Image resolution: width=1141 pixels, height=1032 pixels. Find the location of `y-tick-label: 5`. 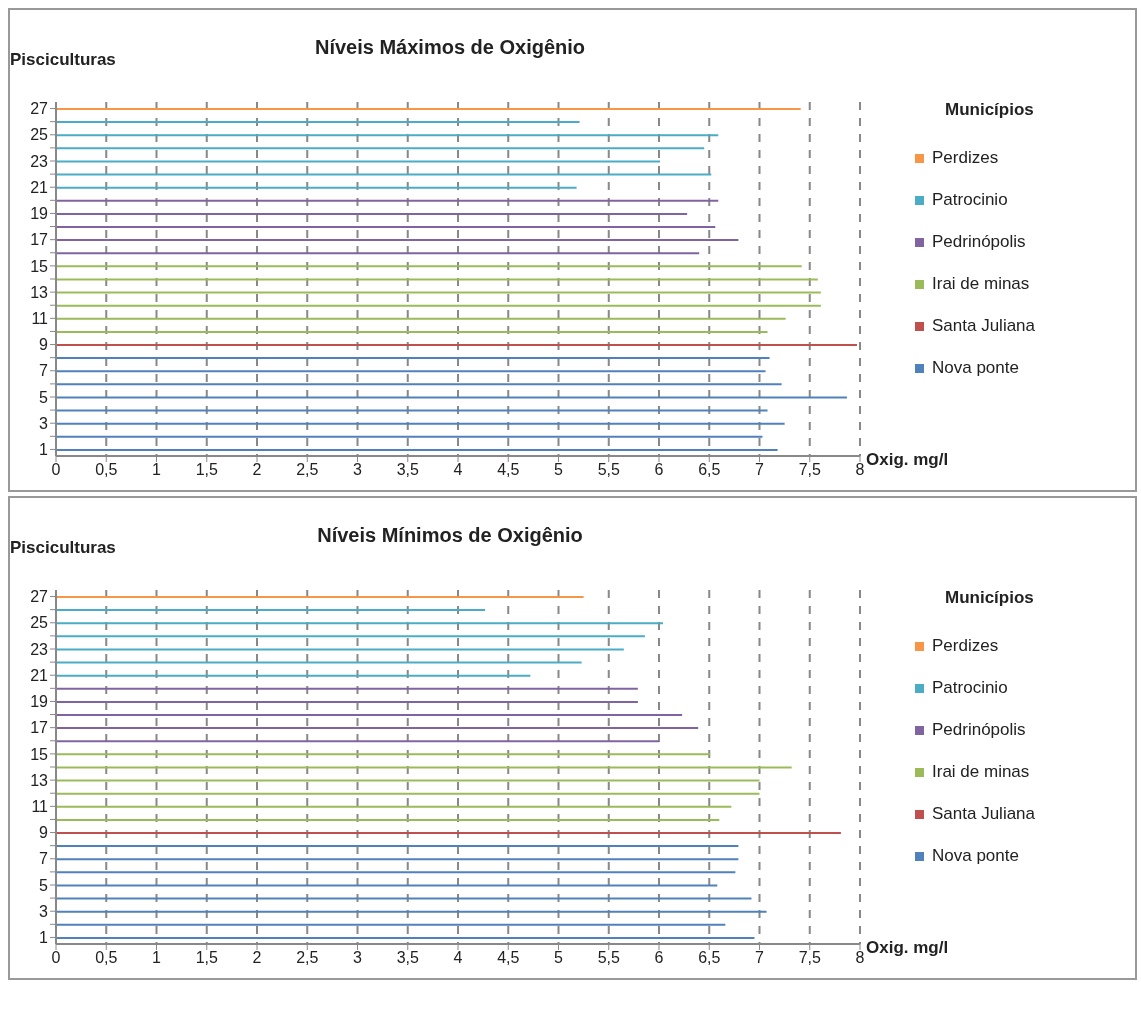

y-tick-label: 5 is located at coordinates (44, 397).